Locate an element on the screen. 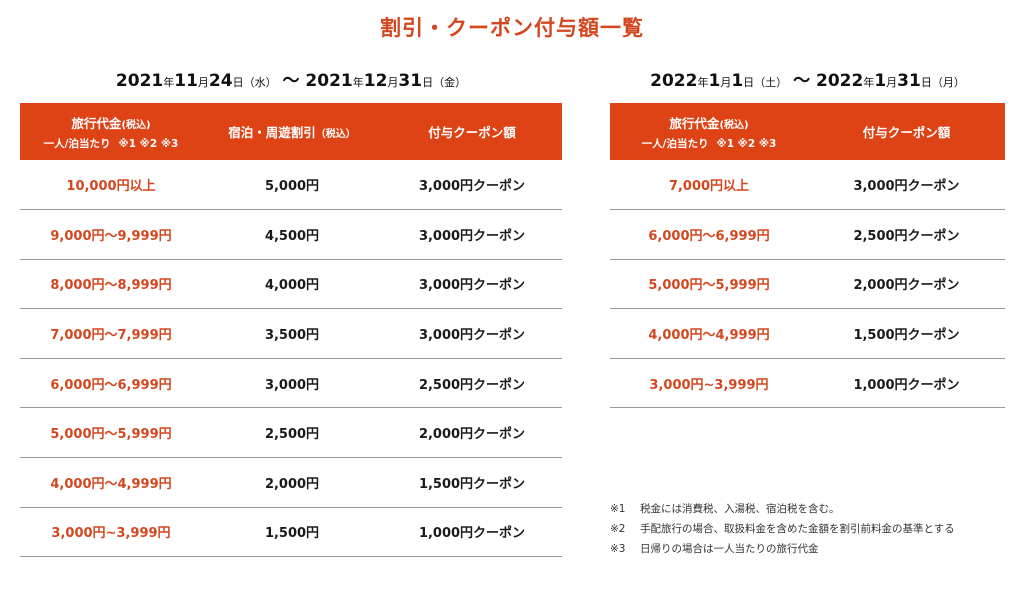 The image size is (1024, 591). header-discount: 宿泊・周遊割引（税込） is located at coordinates (292, 131).